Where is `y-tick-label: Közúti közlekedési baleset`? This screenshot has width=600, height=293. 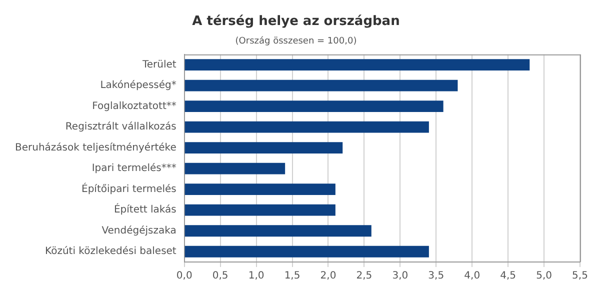 y-tick-label: Közúti közlekedési baleset is located at coordinates (110, 252).